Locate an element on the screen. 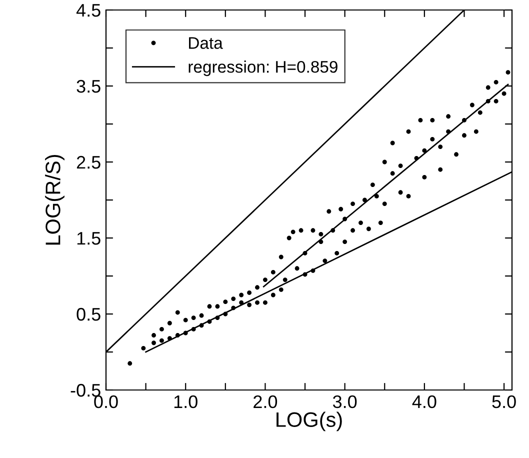  legend-label: Data is located at coordinates (206, 43).